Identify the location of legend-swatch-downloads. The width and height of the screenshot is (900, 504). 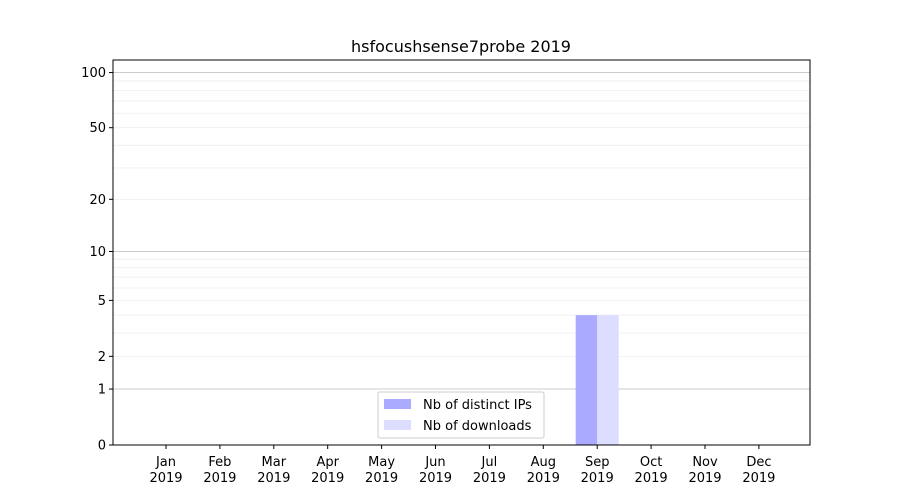
(397, 425).